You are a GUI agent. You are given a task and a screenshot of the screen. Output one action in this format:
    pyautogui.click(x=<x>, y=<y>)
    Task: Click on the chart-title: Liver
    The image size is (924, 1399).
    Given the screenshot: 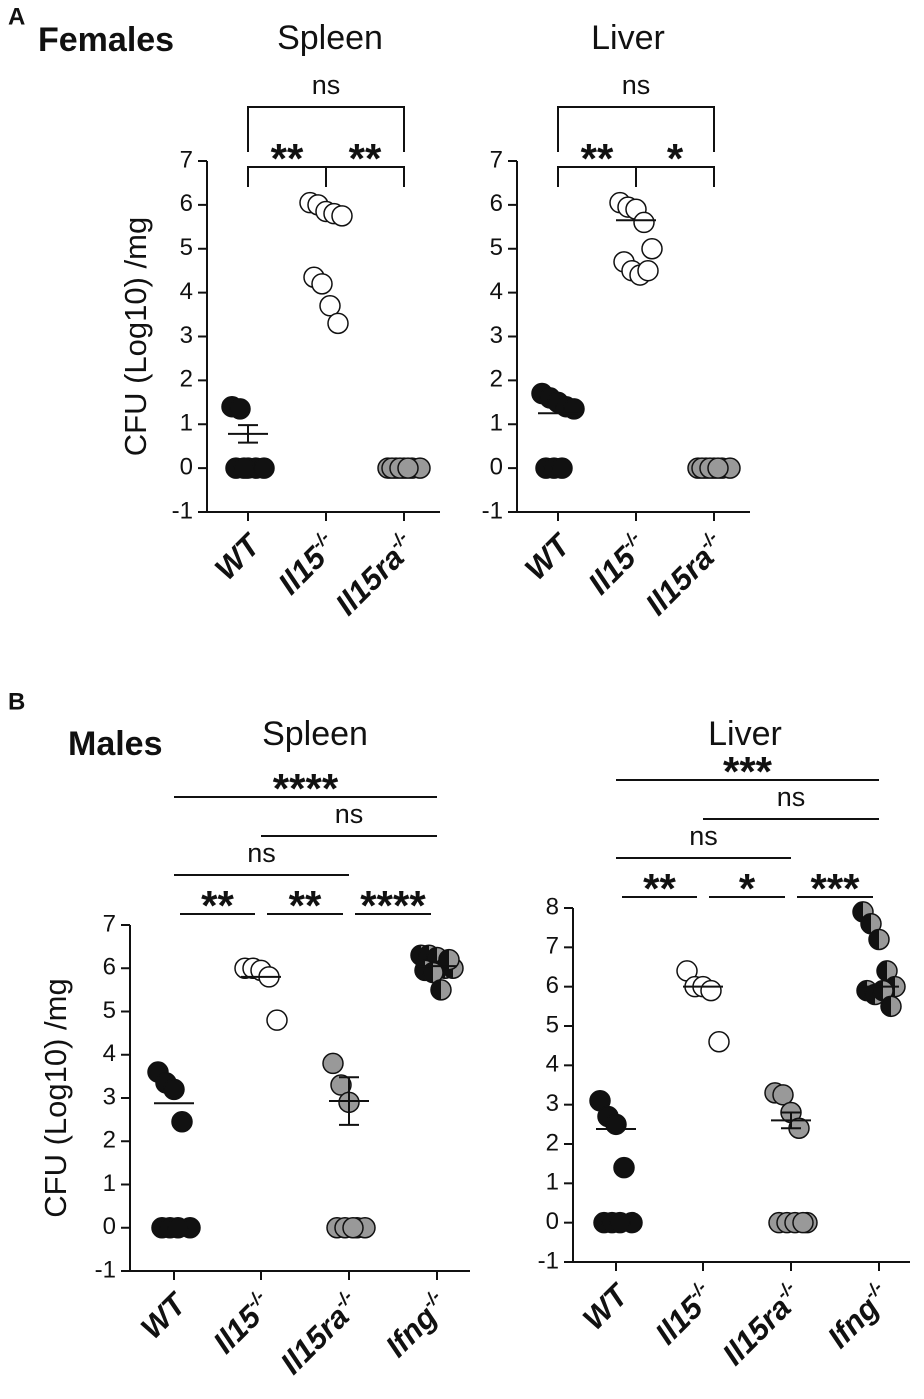 What is the action you would take?
    pyautogui.click(x=628, y=38)
    